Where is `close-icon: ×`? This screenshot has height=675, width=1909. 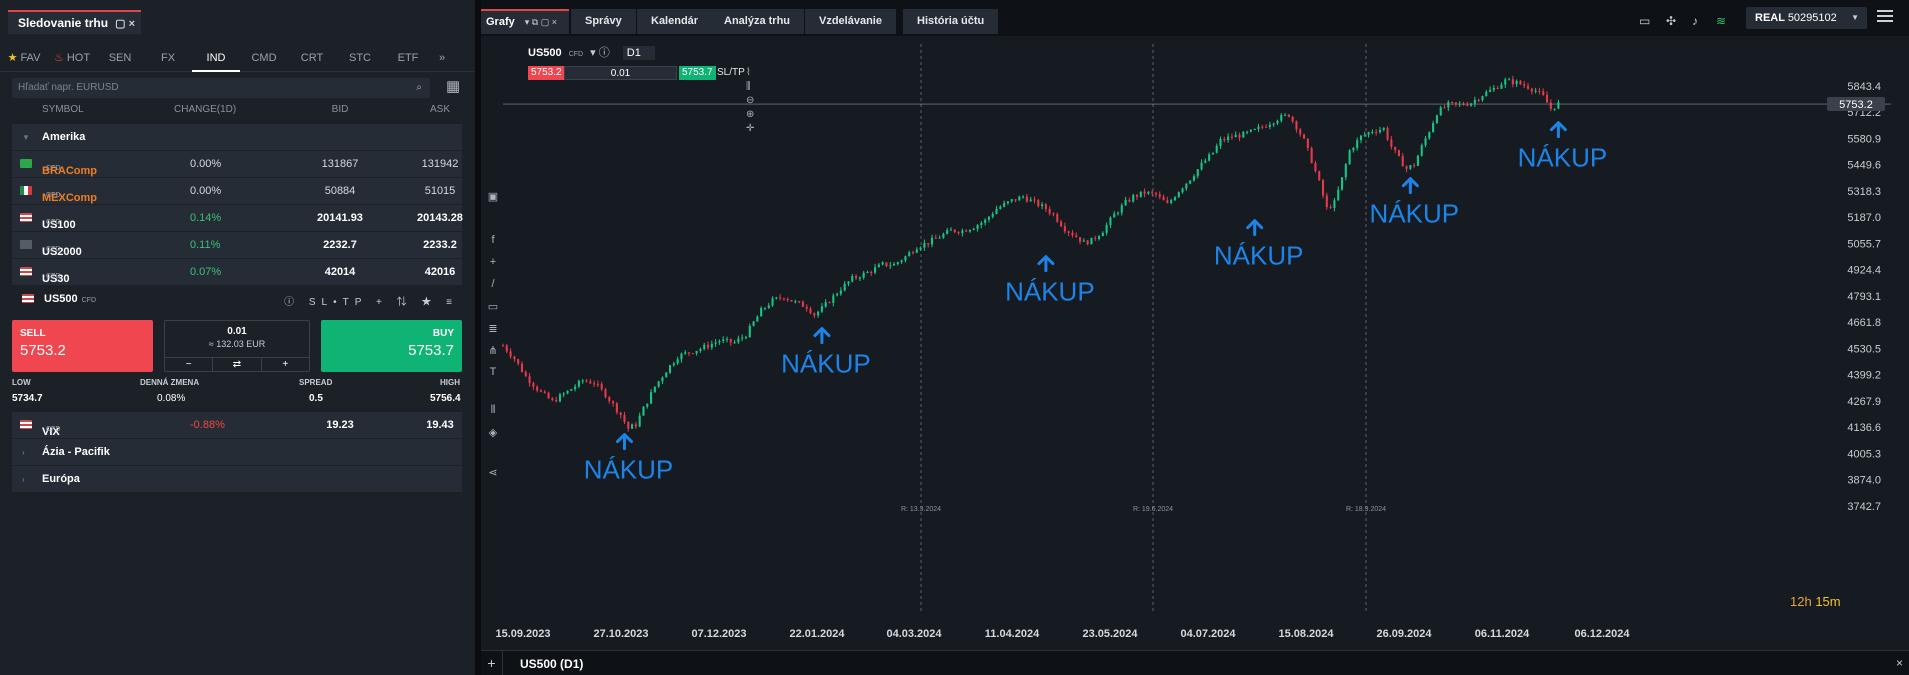 close-icon: × is located at coordinates (1899, 663).